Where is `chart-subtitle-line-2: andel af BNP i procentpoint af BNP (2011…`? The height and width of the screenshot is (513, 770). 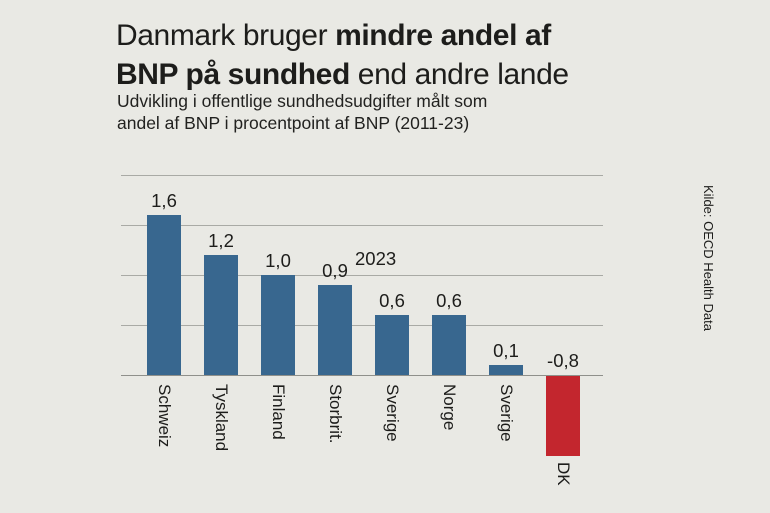
chart-subtitle-line-2: andel af BNP i procentpoint af BNP (2011… is located at coordinates (293, 122).